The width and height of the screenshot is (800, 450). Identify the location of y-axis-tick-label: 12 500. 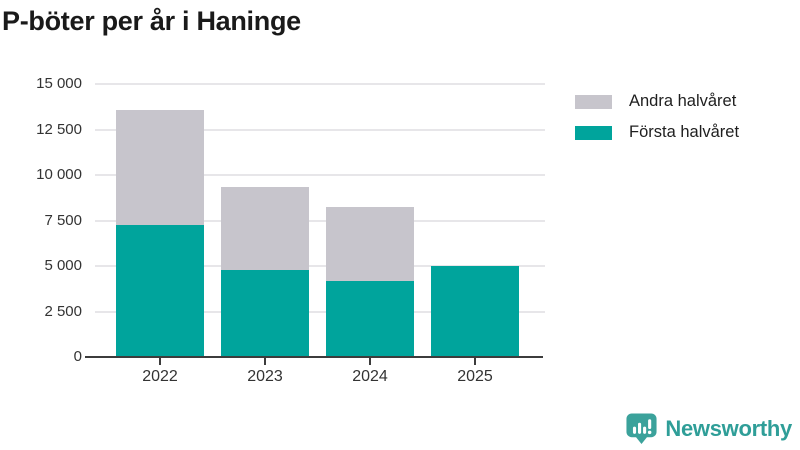
(59, 129).